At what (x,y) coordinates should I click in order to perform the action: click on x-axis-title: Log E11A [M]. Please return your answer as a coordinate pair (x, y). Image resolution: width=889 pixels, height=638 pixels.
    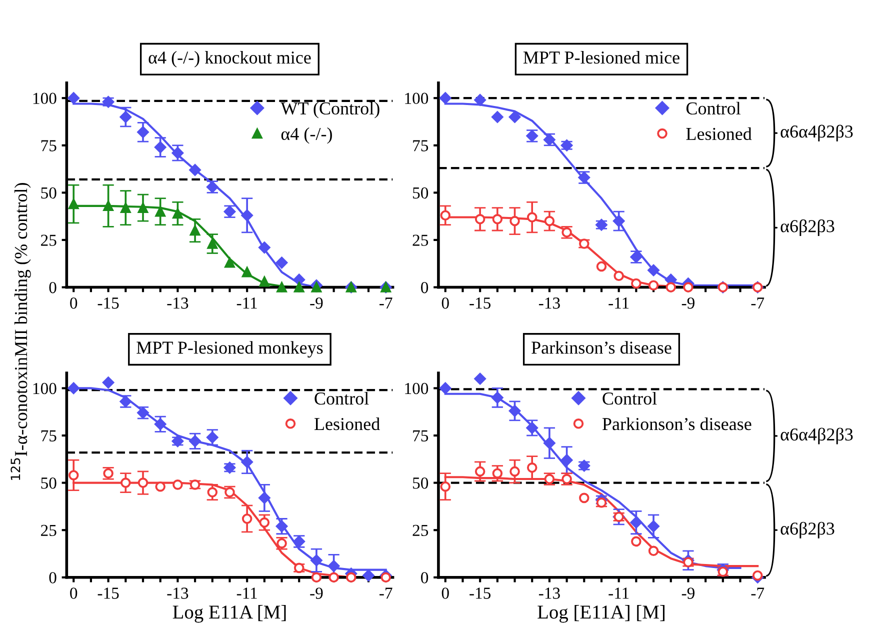
    Looking at the image, I should click on (229, 614).